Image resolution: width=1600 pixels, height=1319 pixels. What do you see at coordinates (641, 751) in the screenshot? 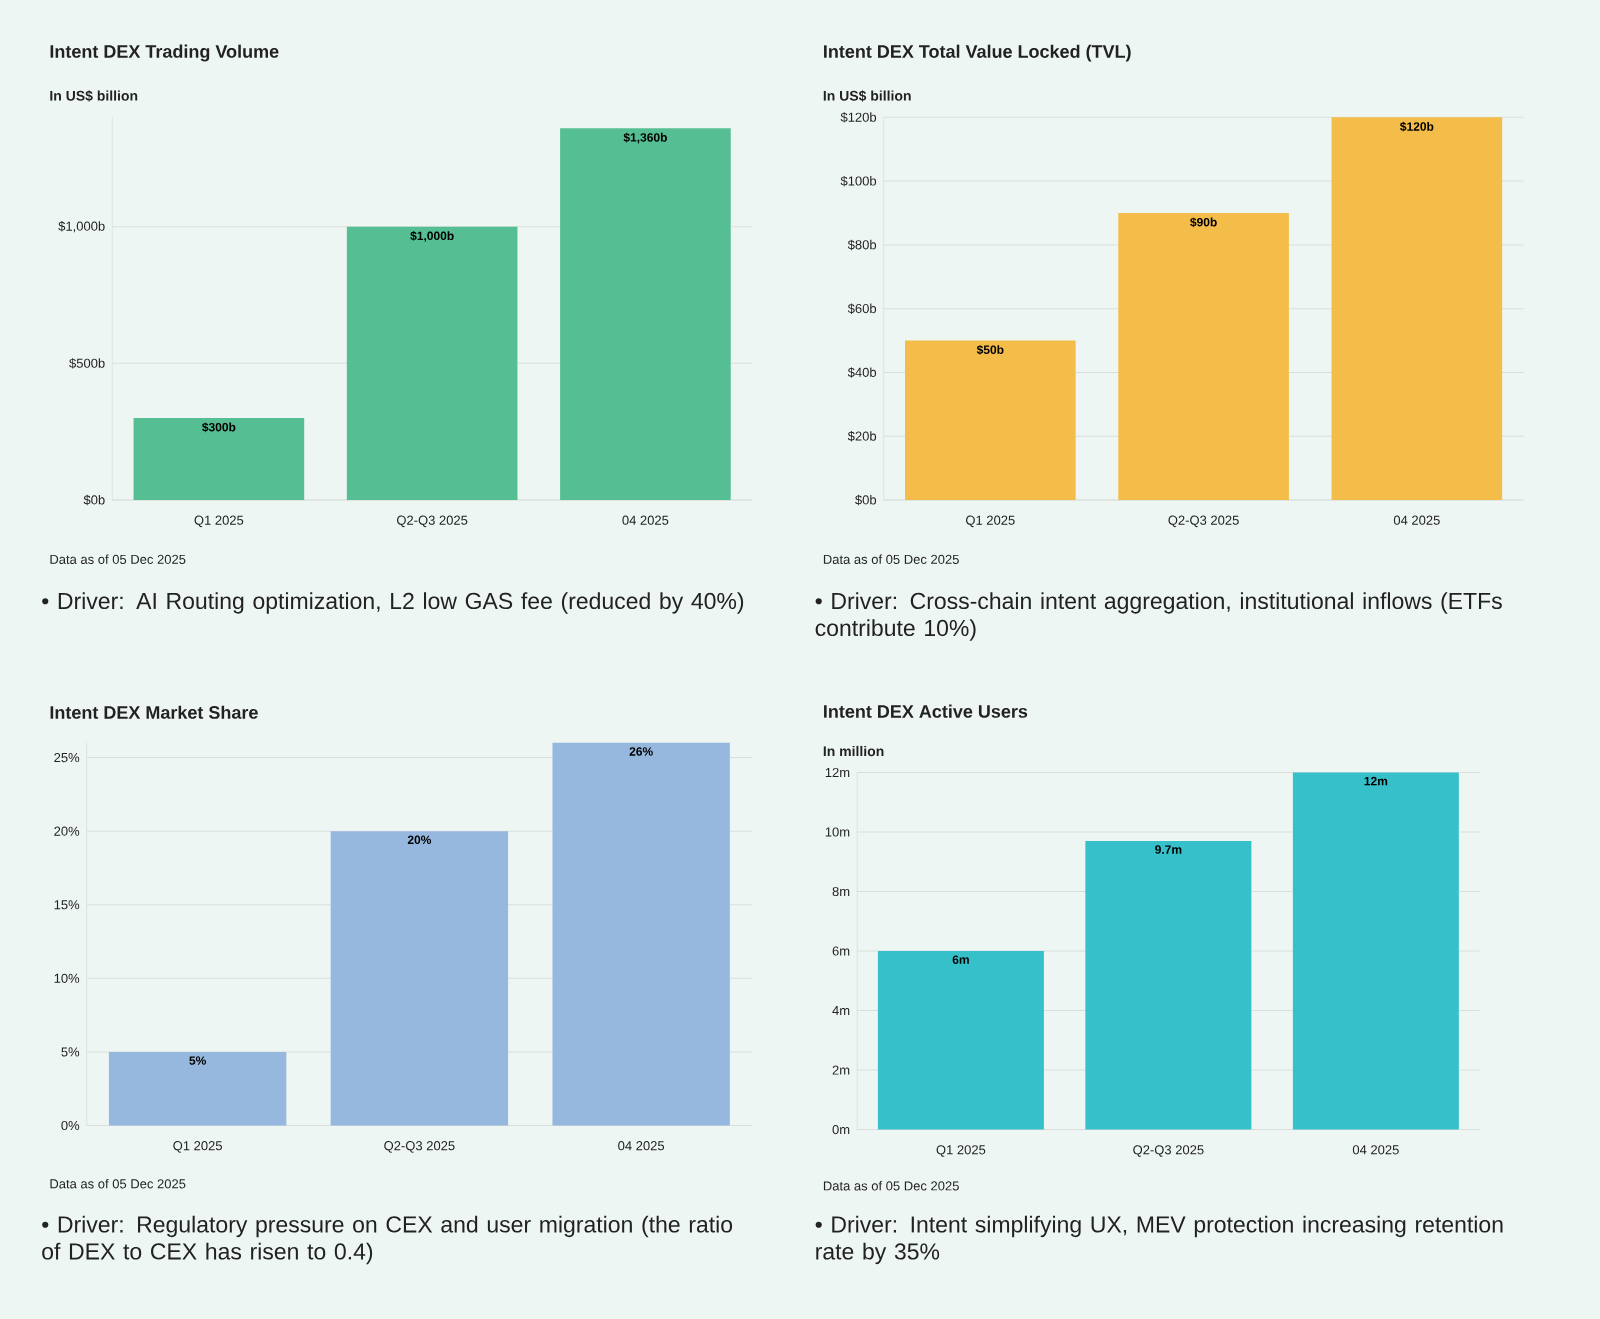
I see `data-label: 26%` at bounding box center [641, 751].